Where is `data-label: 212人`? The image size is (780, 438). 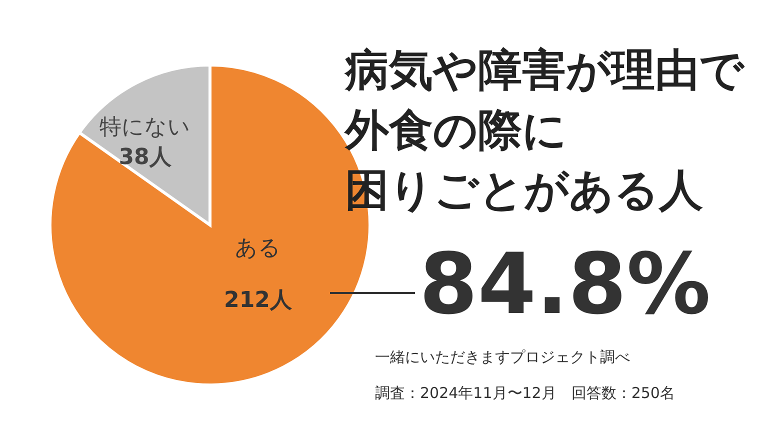 data-label: 212人 is located at coordinates (258, 300).